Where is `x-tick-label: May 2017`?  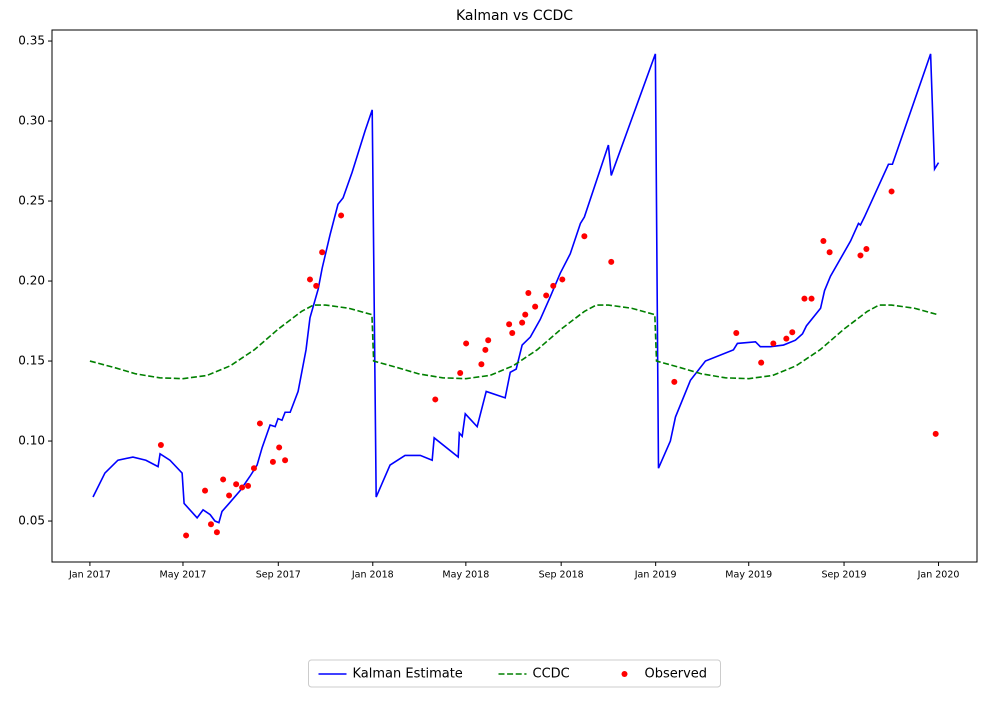
x-tick-label: May 2017 is located at coordinates (183, 575).